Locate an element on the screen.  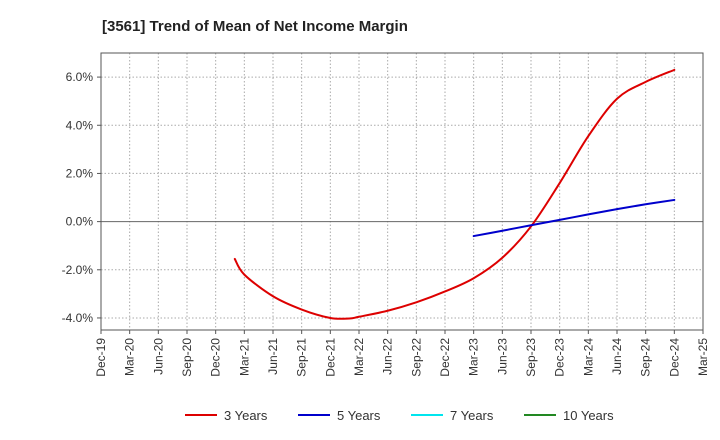
x-tick-label: Mar-24 is located at coordinates (588, 357).